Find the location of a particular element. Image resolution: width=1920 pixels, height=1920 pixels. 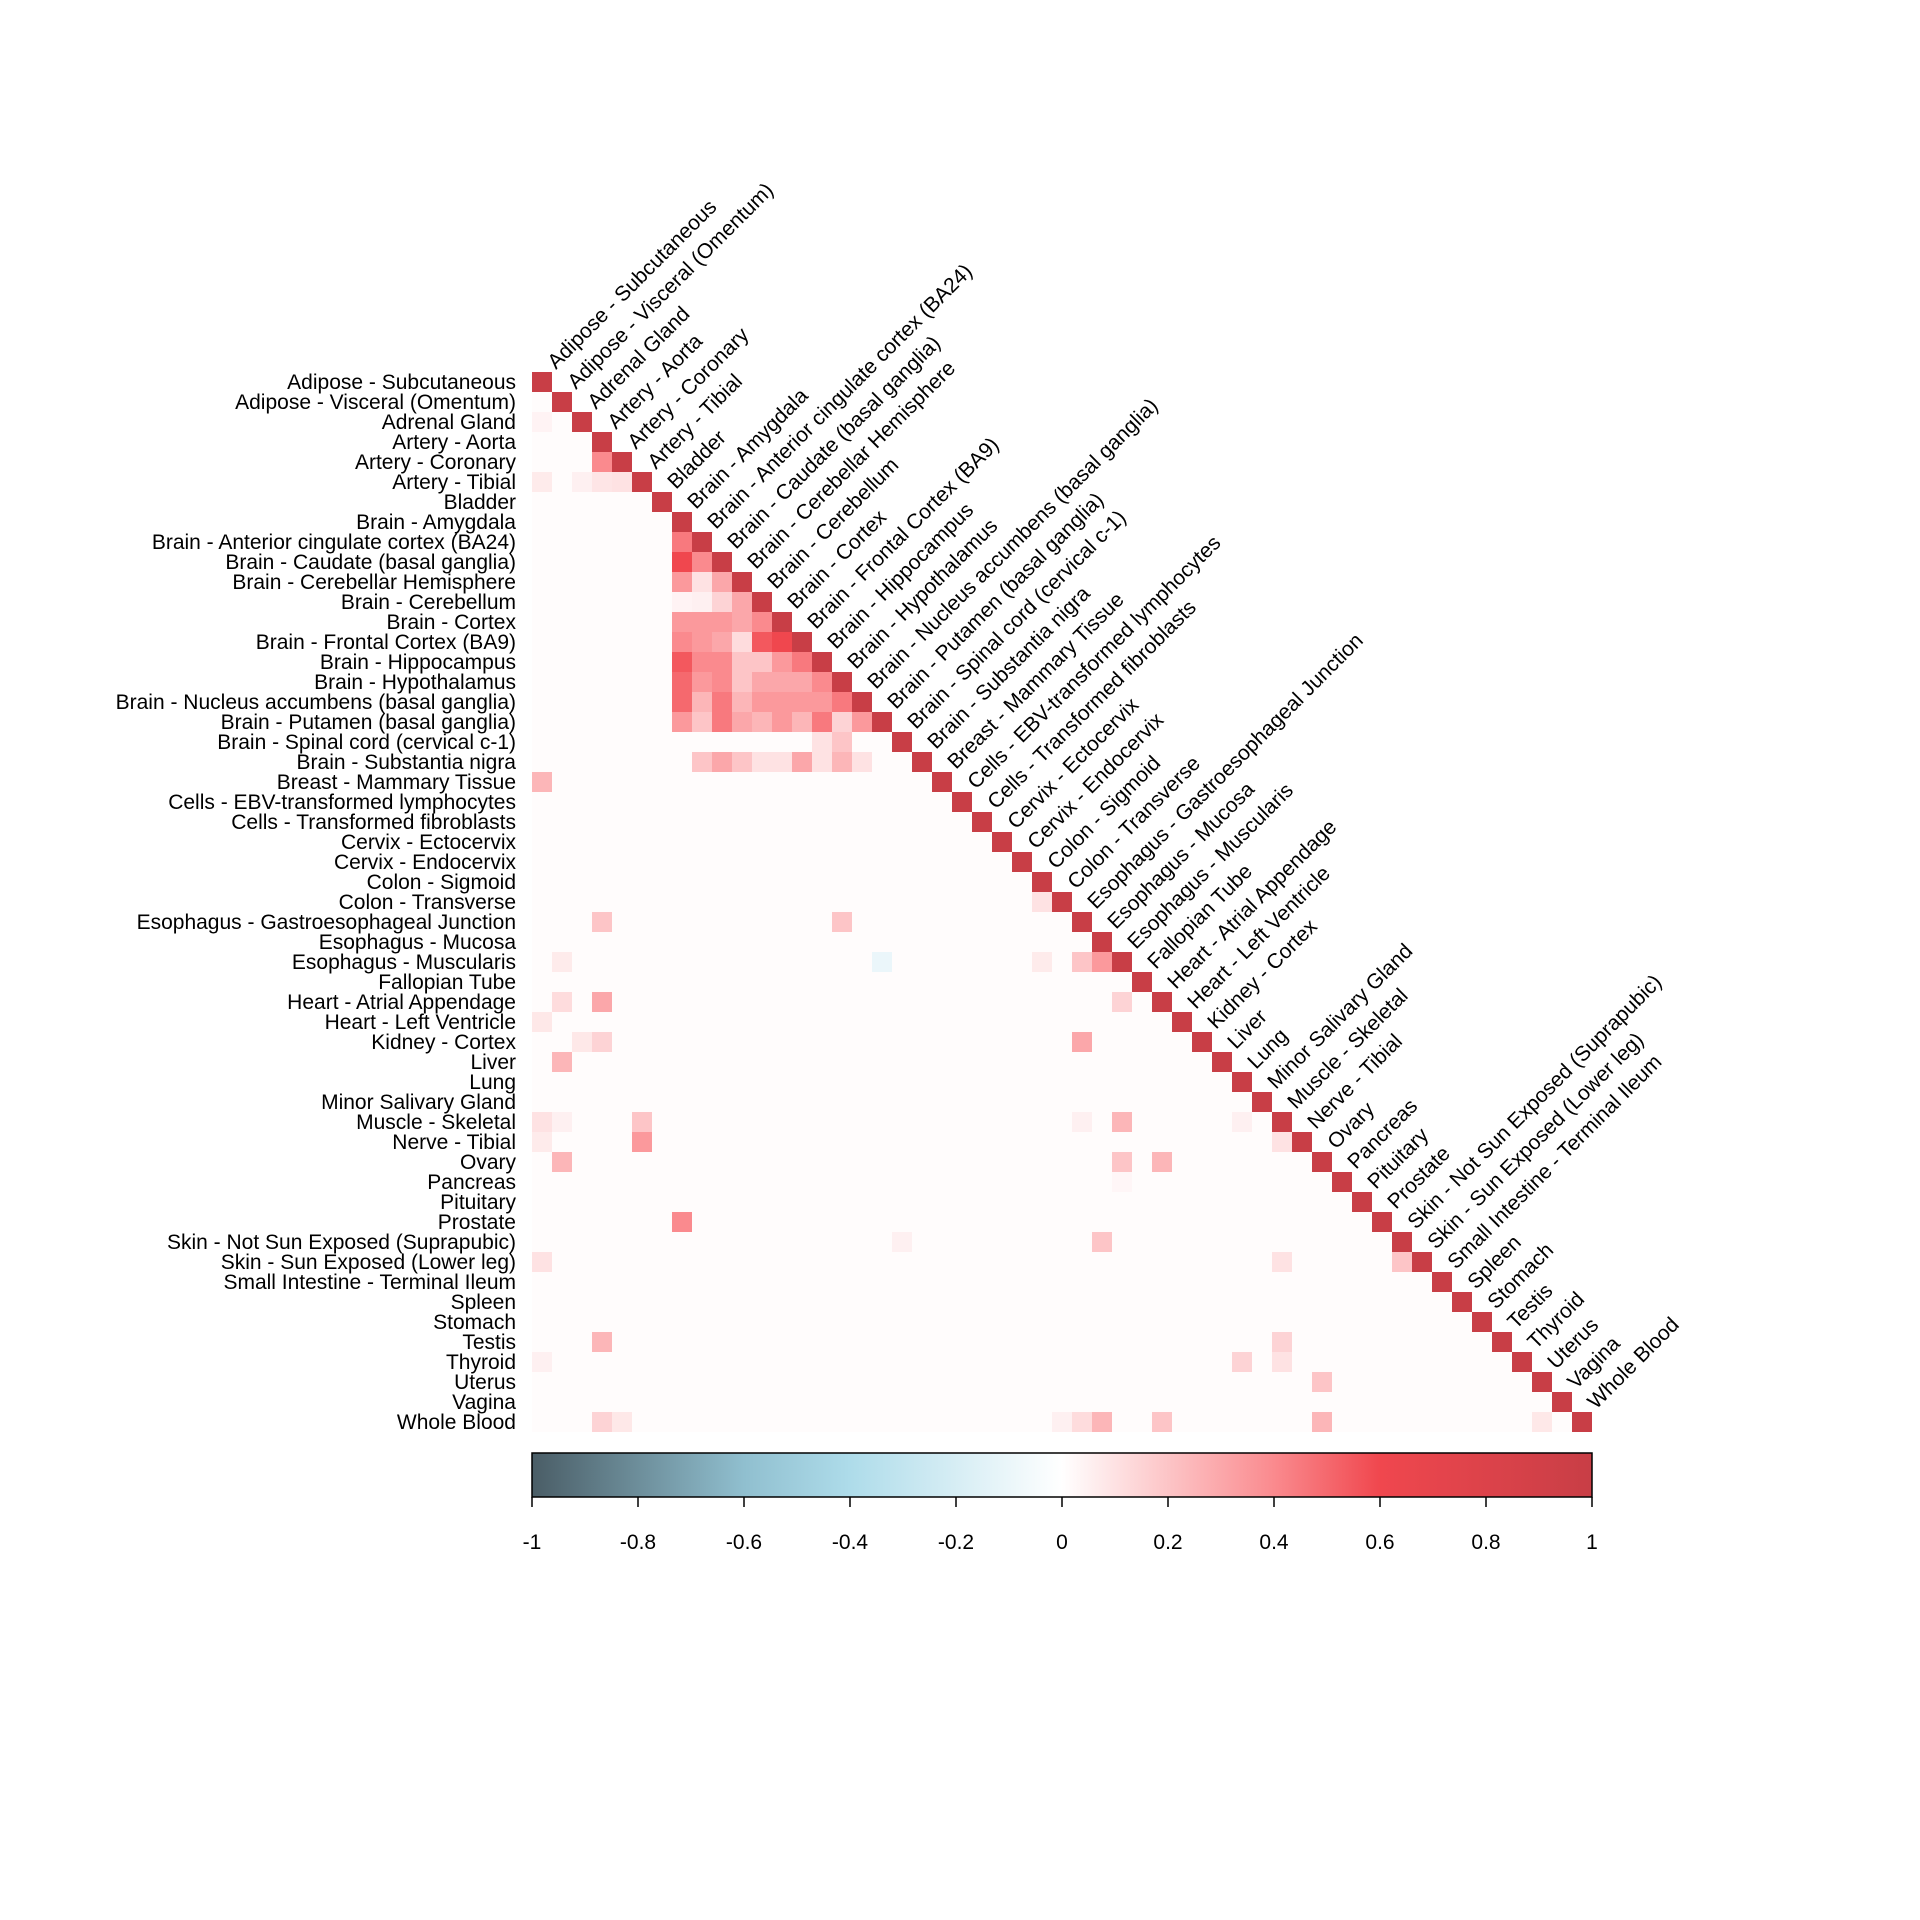

row-label: Artery - Tibial is located at coordinates (454, 482).